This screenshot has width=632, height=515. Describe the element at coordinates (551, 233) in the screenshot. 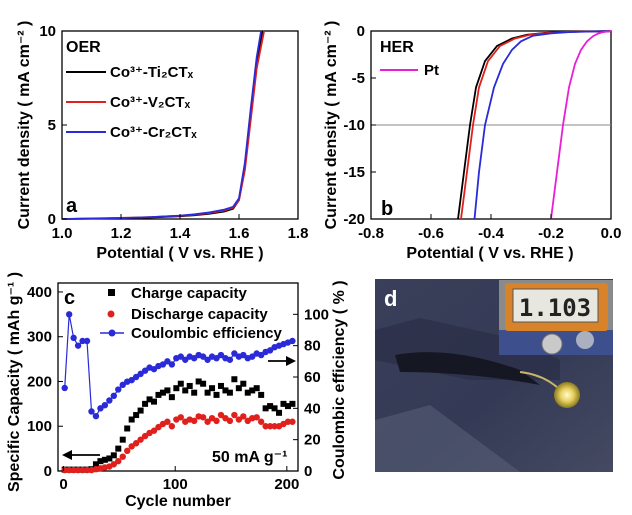

I see `b-xtick-label: -0.2` at that location.